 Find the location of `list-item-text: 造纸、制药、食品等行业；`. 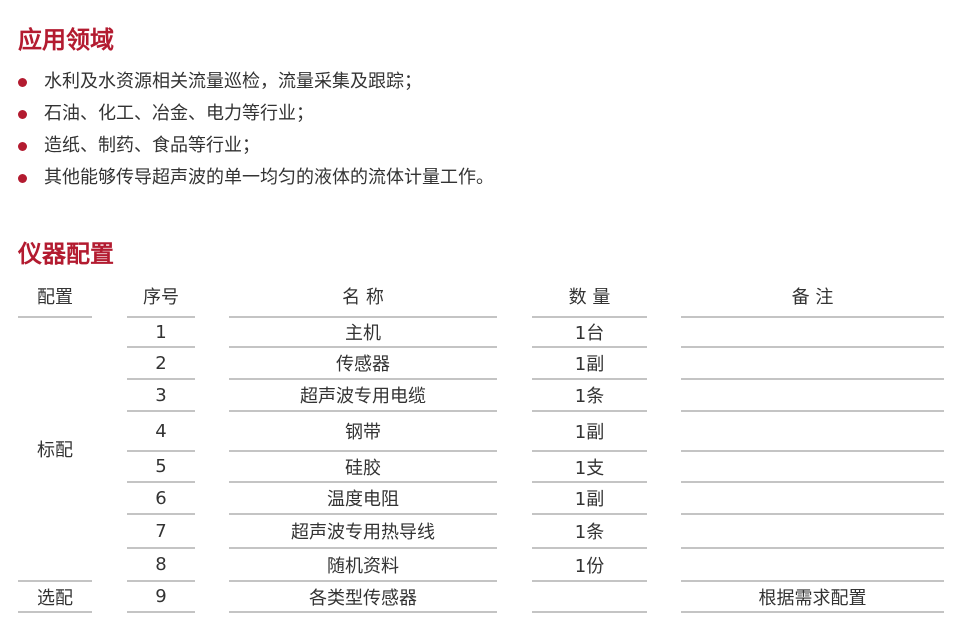

list-item-text: 造纸、制药、食品等行业； is located at coordinates (152, 145).